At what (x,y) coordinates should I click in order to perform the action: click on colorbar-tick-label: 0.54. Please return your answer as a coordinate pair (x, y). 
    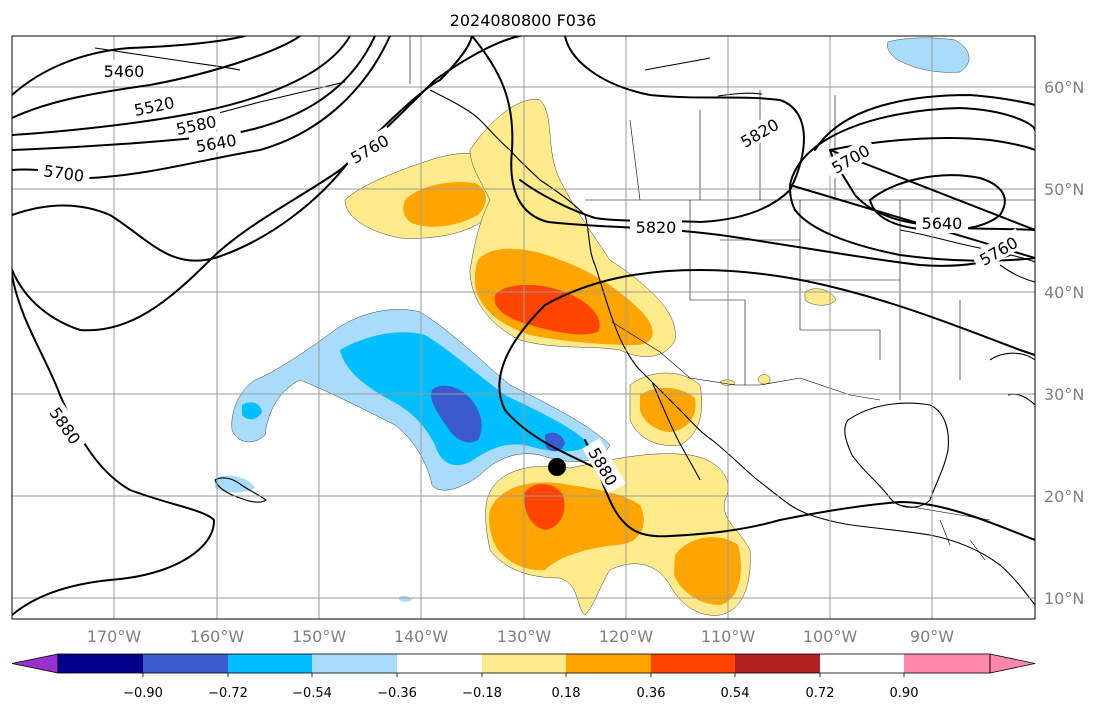
    Looking at the image, I should click on (735, 693).